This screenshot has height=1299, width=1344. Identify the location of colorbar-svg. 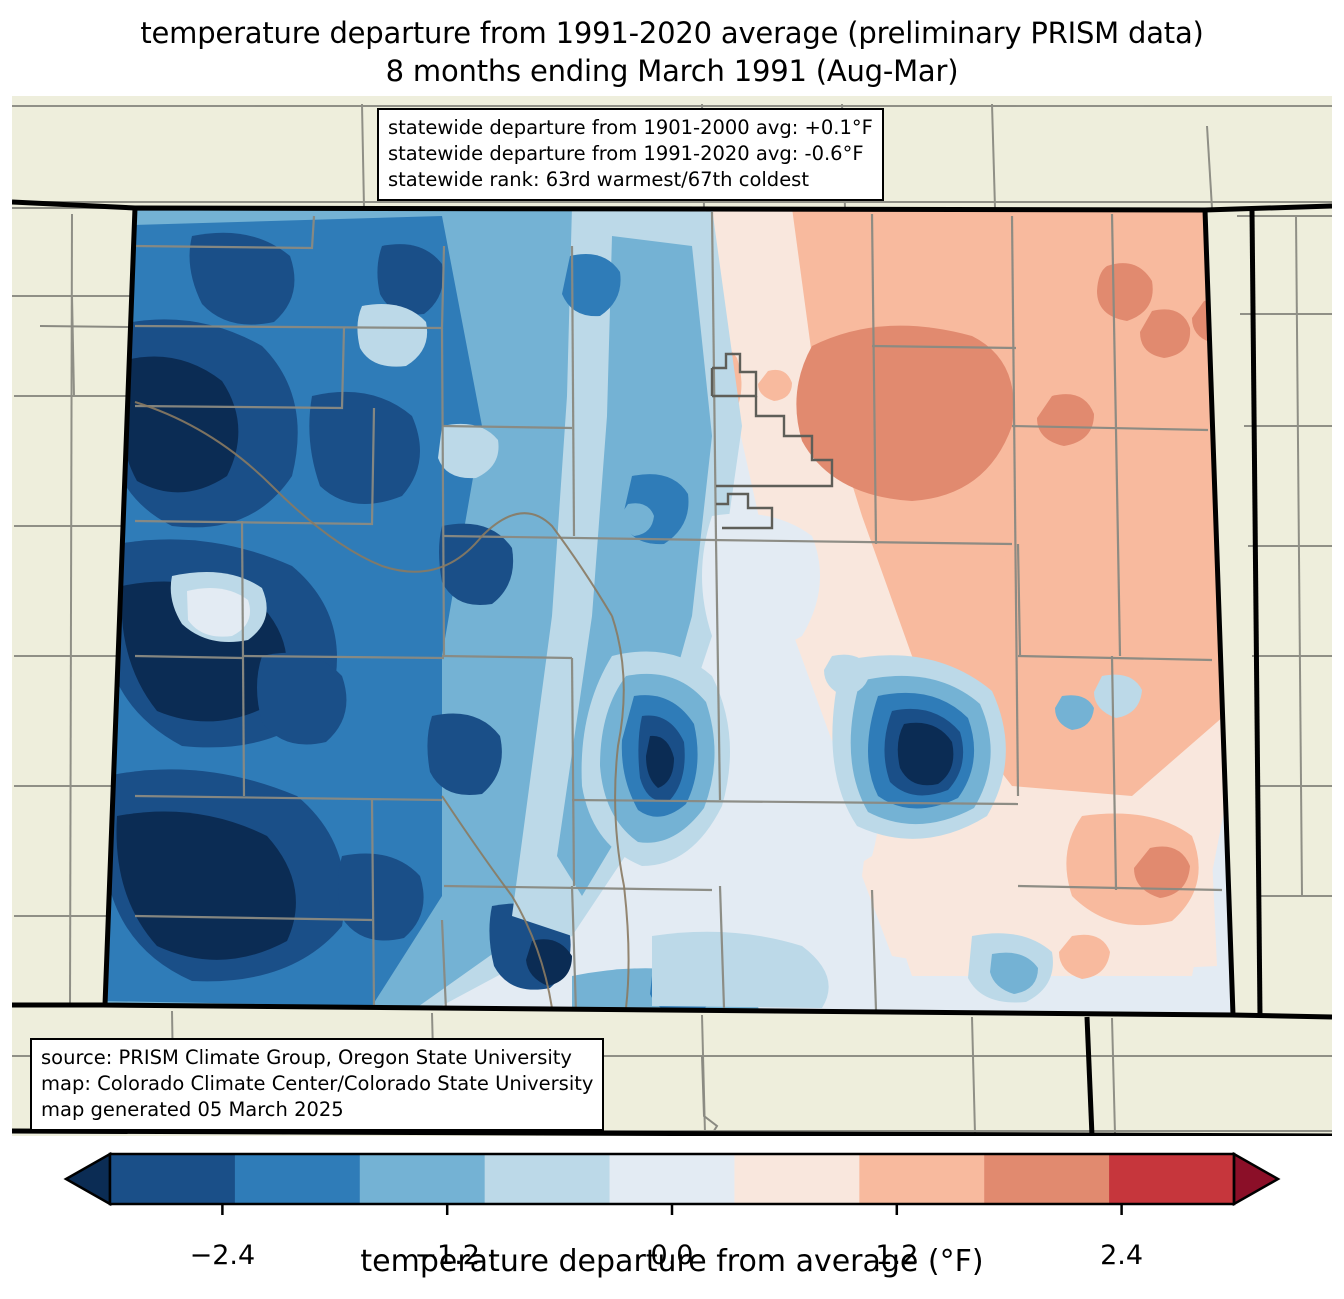
(672, 1183).